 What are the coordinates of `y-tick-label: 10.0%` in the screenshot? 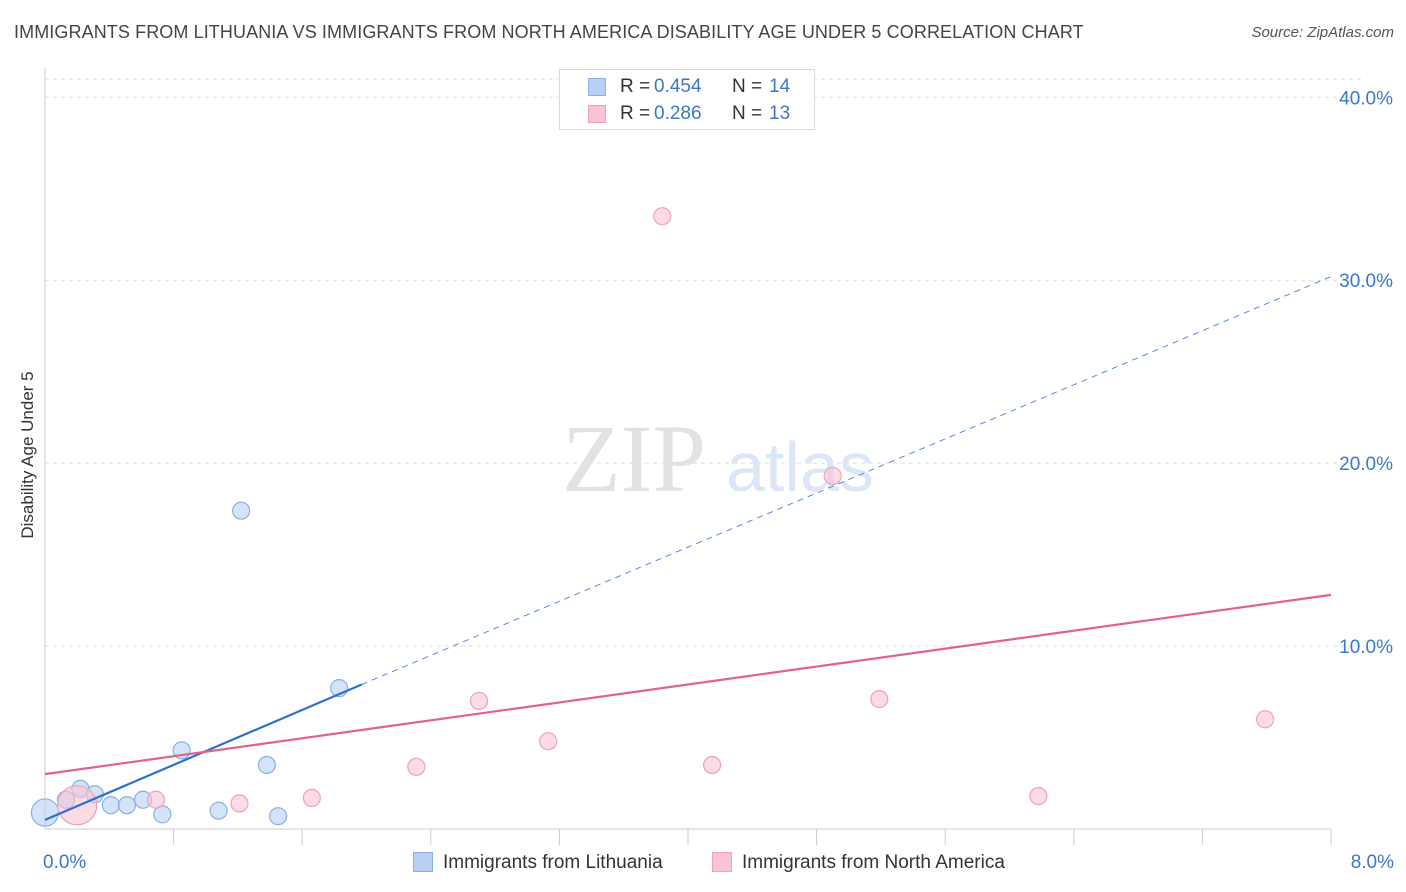 It's located at (1366, 647).